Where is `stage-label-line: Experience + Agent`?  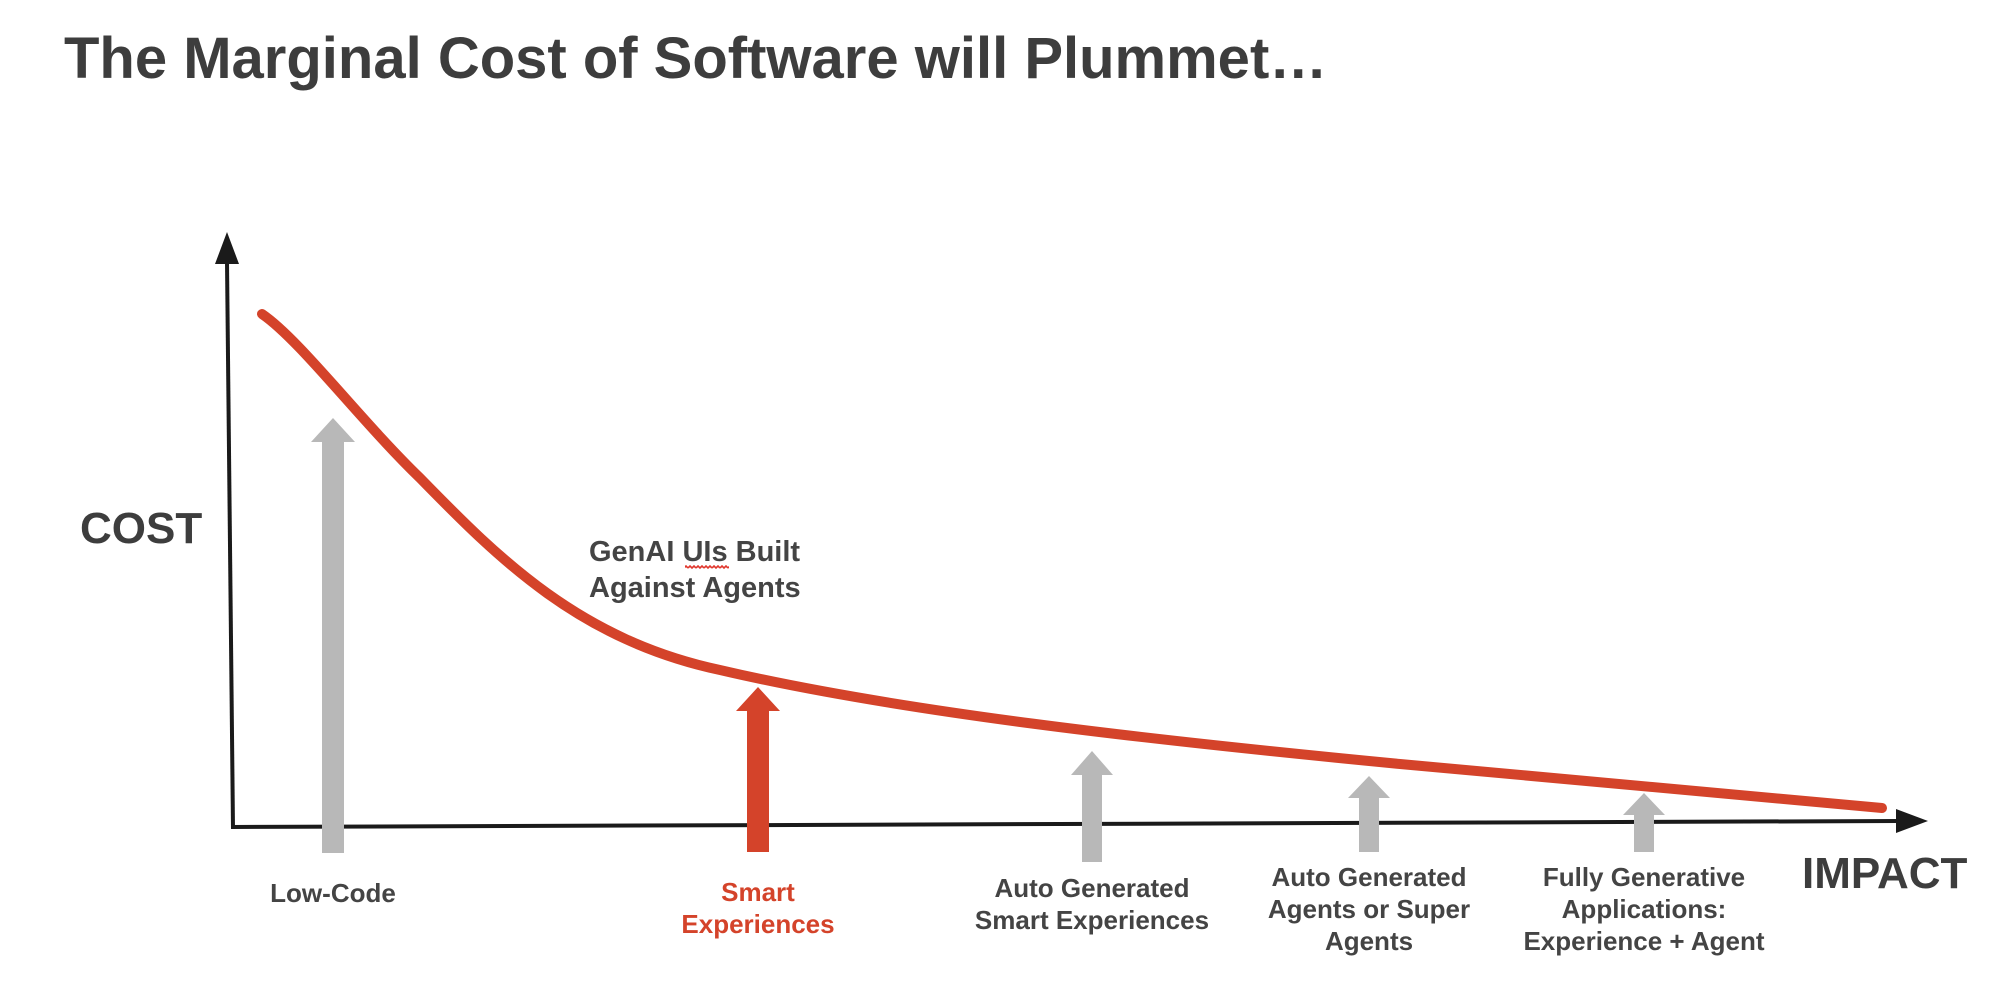 stage-label-line: Experience + Agent is located at coordinates (1643, 941).